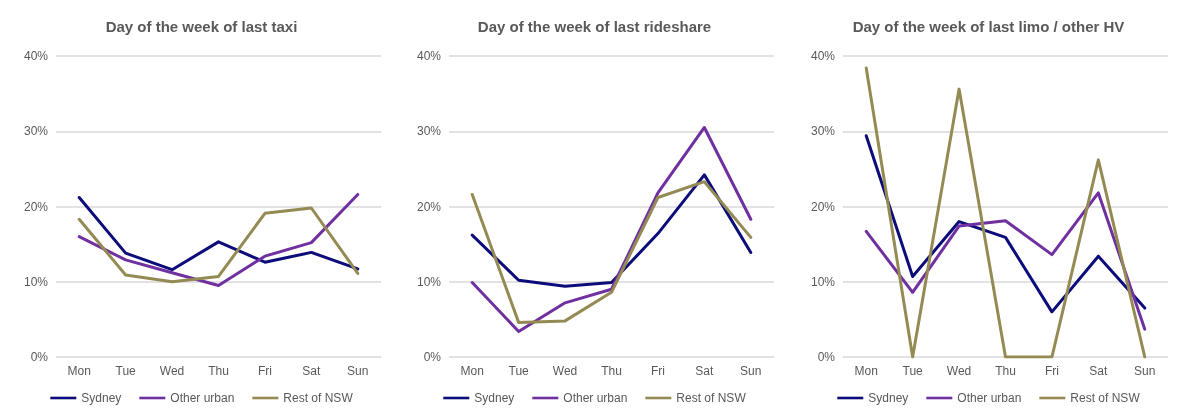  Describe the element at coordinates (988, 26) in the screenshot. I see `chart-title: Day of the week of last limo / other HV` at that location.